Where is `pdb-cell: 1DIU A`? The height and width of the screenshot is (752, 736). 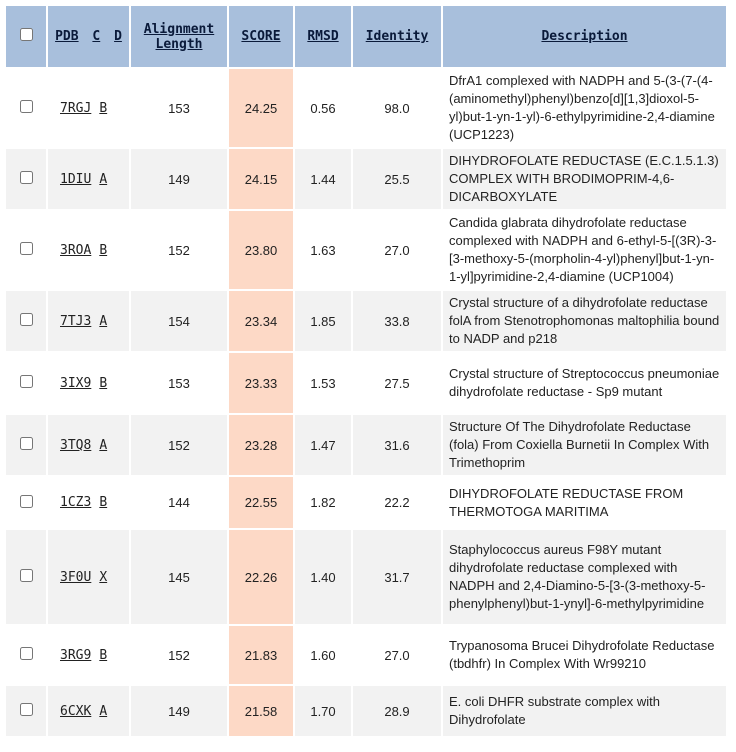
pdb-cell: 1DIU A is located at coordinates (88, 179).